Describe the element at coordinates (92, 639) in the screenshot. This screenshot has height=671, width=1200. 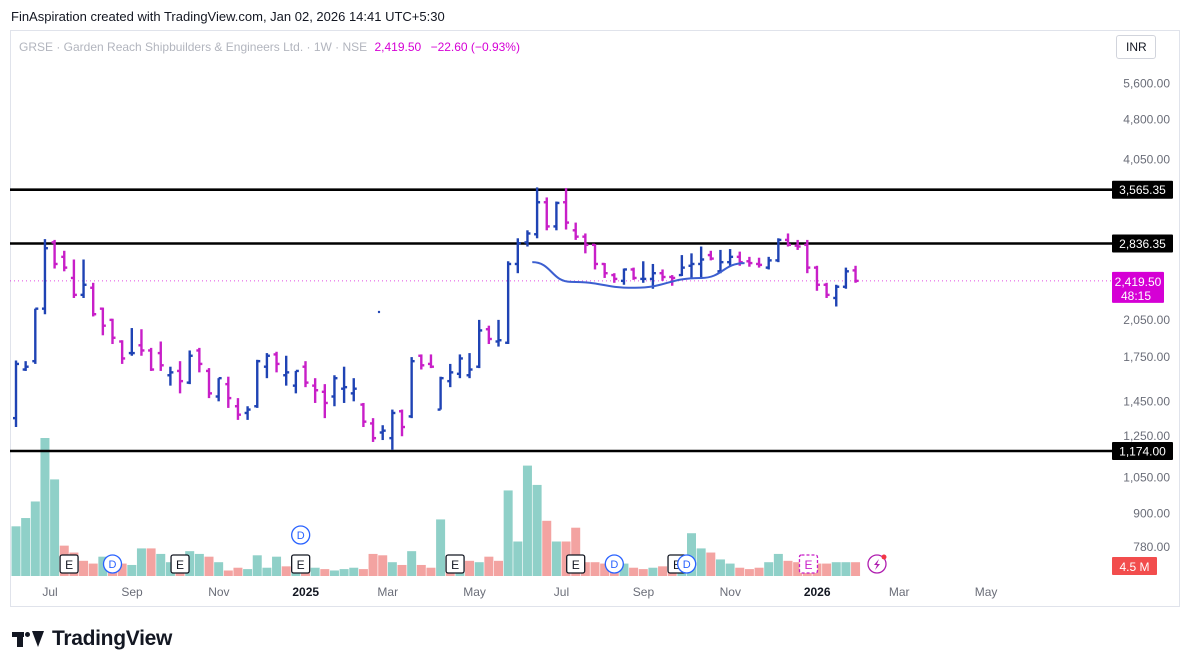
I see `tradingview-logo: TradingView` at that location.